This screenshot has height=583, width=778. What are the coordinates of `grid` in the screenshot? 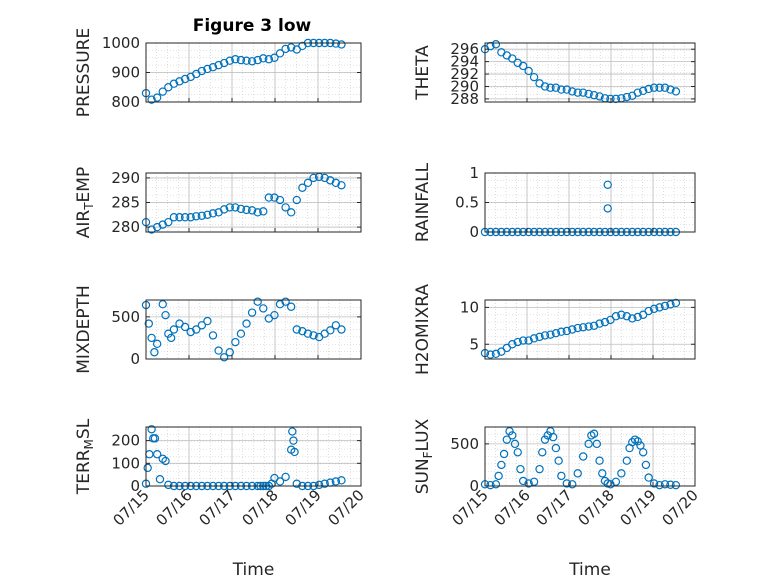 It's located at (253, 202).